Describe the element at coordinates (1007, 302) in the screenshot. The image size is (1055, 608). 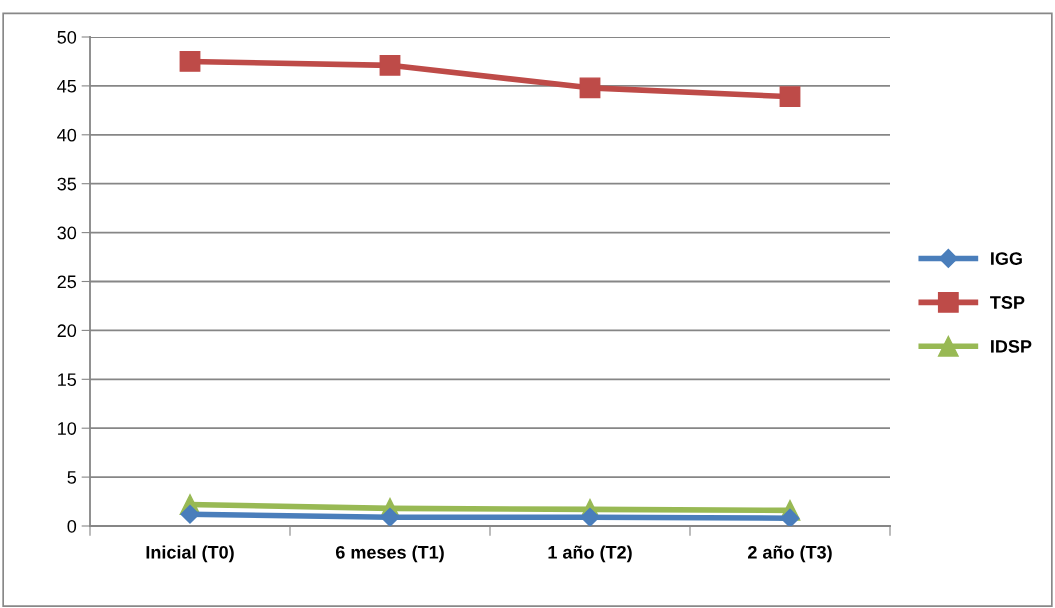
I see `legend-label: TSP` at that location.